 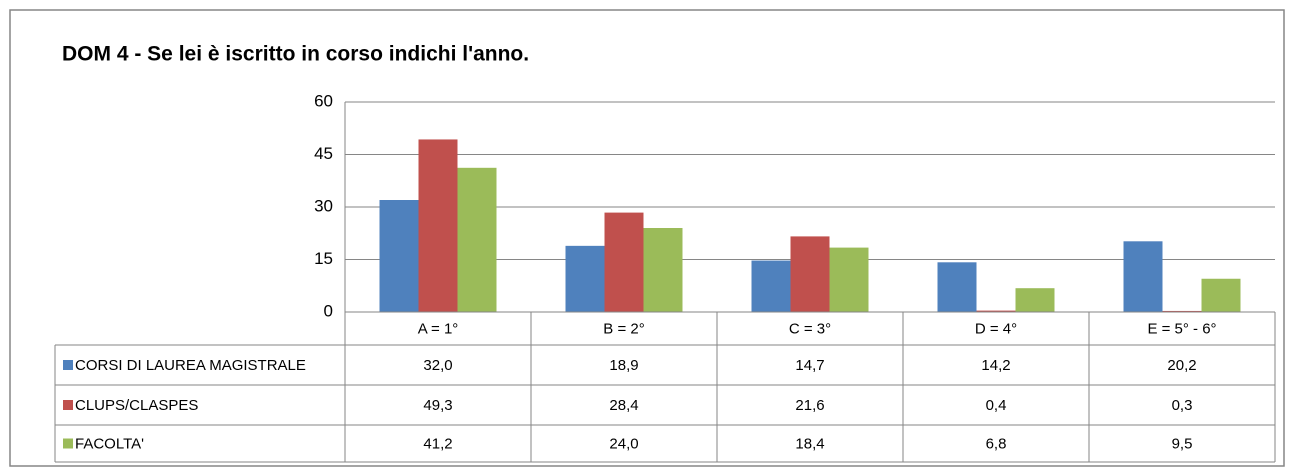 What do you see at coordinates (323, 205) in the screenshot?
I see `y-tick-label: 30` at bounding box center [323, 205].